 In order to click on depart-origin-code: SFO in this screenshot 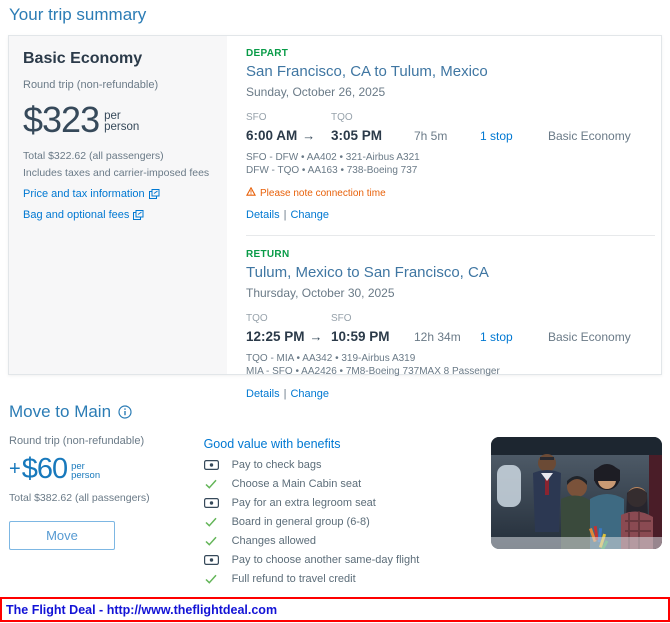, I will do `click(256, 117)`.